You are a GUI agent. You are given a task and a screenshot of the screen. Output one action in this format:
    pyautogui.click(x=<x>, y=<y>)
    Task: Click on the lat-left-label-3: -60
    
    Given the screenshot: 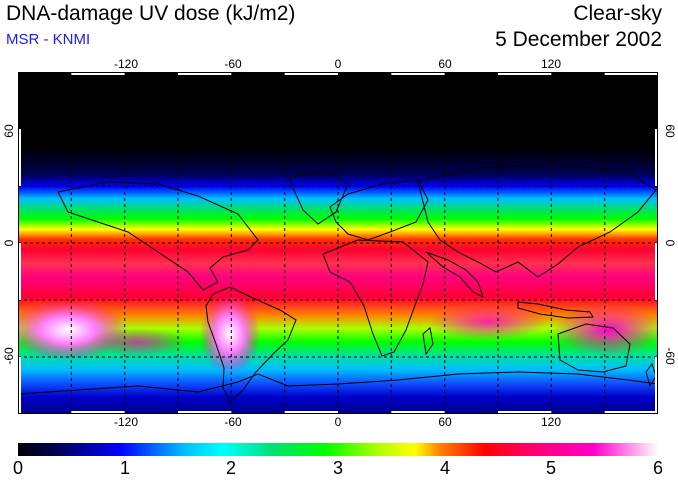 What is the action you would take?
    pyautogui.click(x=9, y=356)
    